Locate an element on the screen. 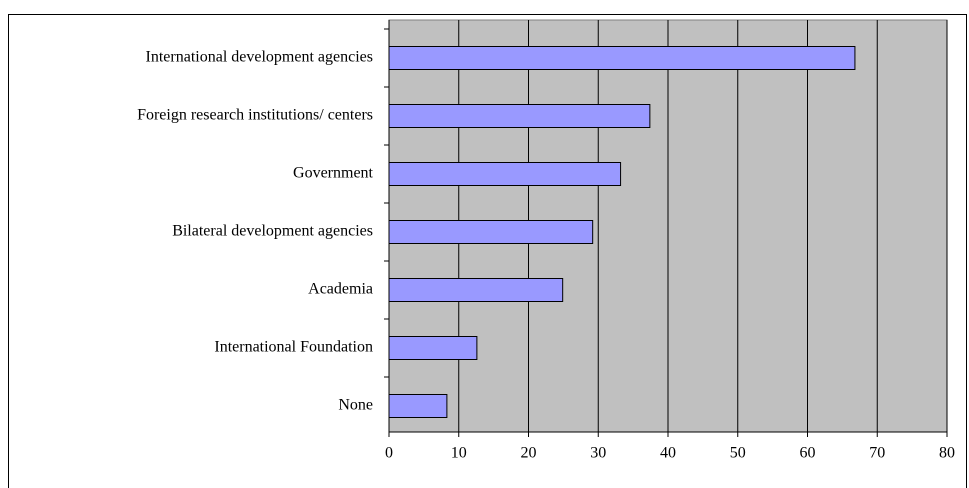 This screenshot has height=488, width=969. x-tick-label: 50 is located at coordinates (738, 453).